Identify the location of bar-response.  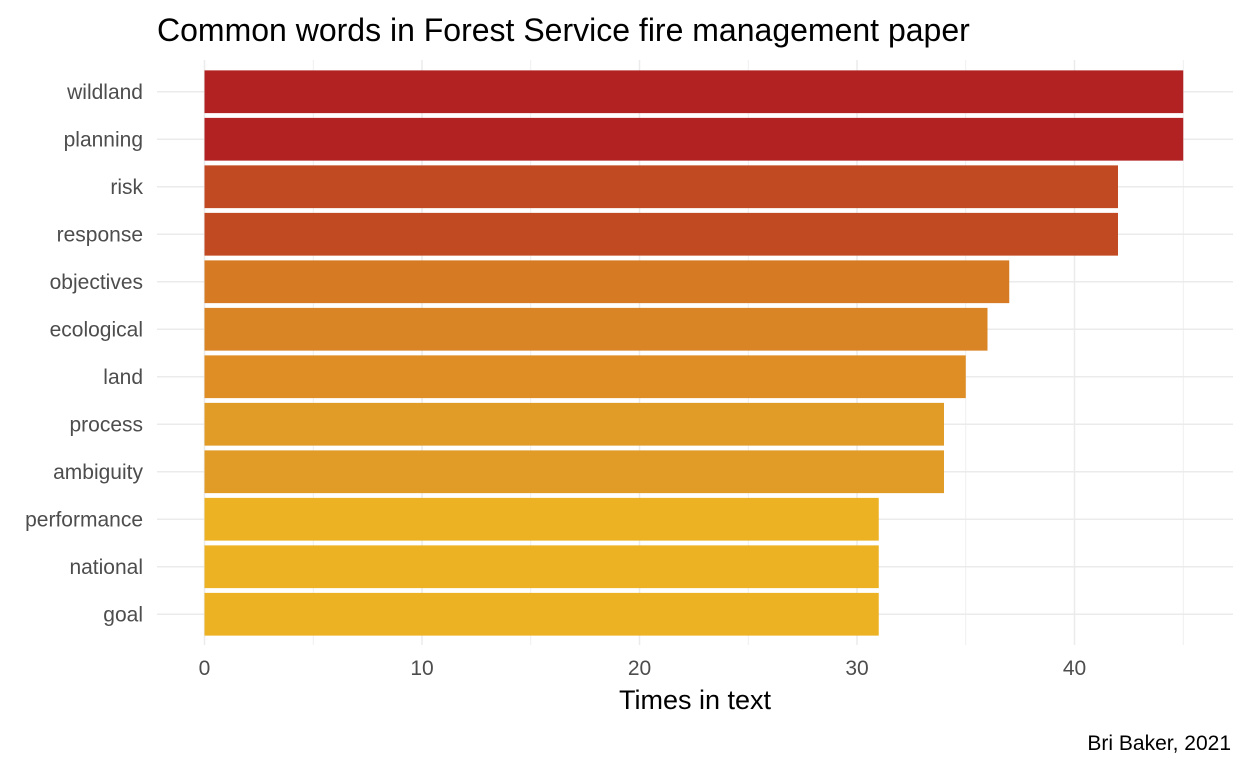
(661, 234).